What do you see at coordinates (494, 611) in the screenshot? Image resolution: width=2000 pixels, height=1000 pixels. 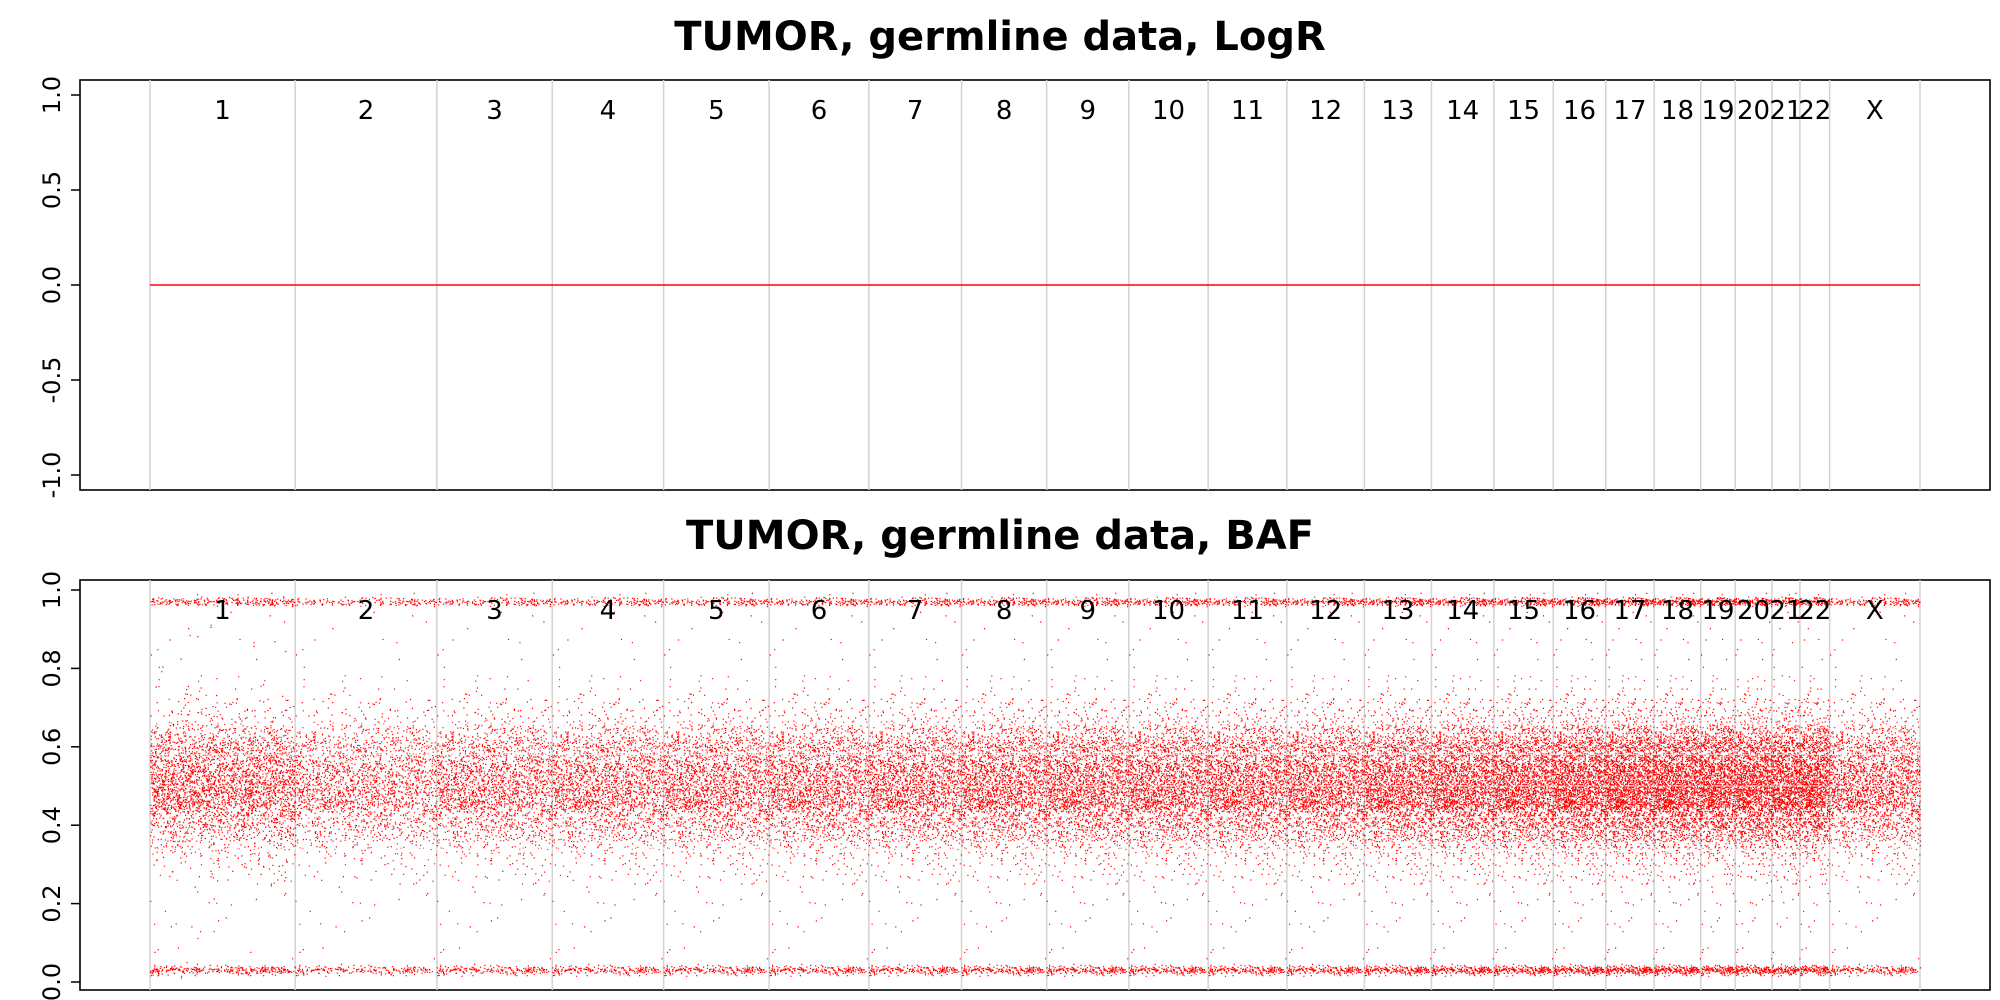 I see `baf-chromosome-label: 3` at bounding box center [494, 611].